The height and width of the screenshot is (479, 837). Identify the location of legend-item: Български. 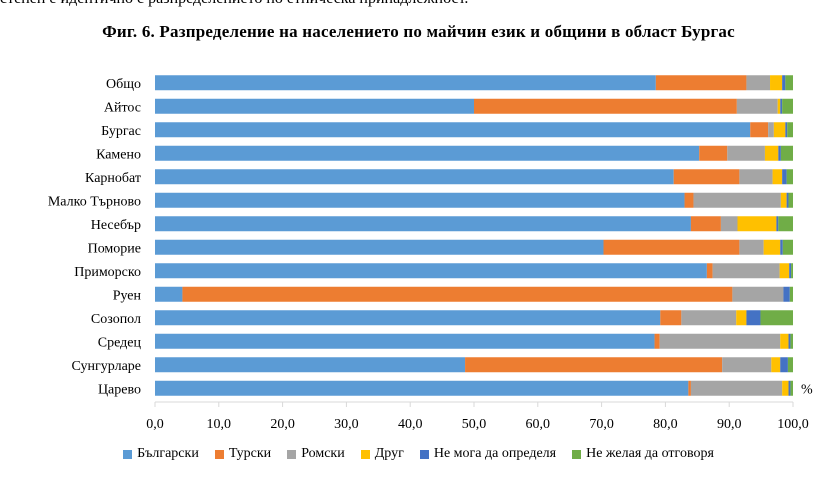
(161, 454).